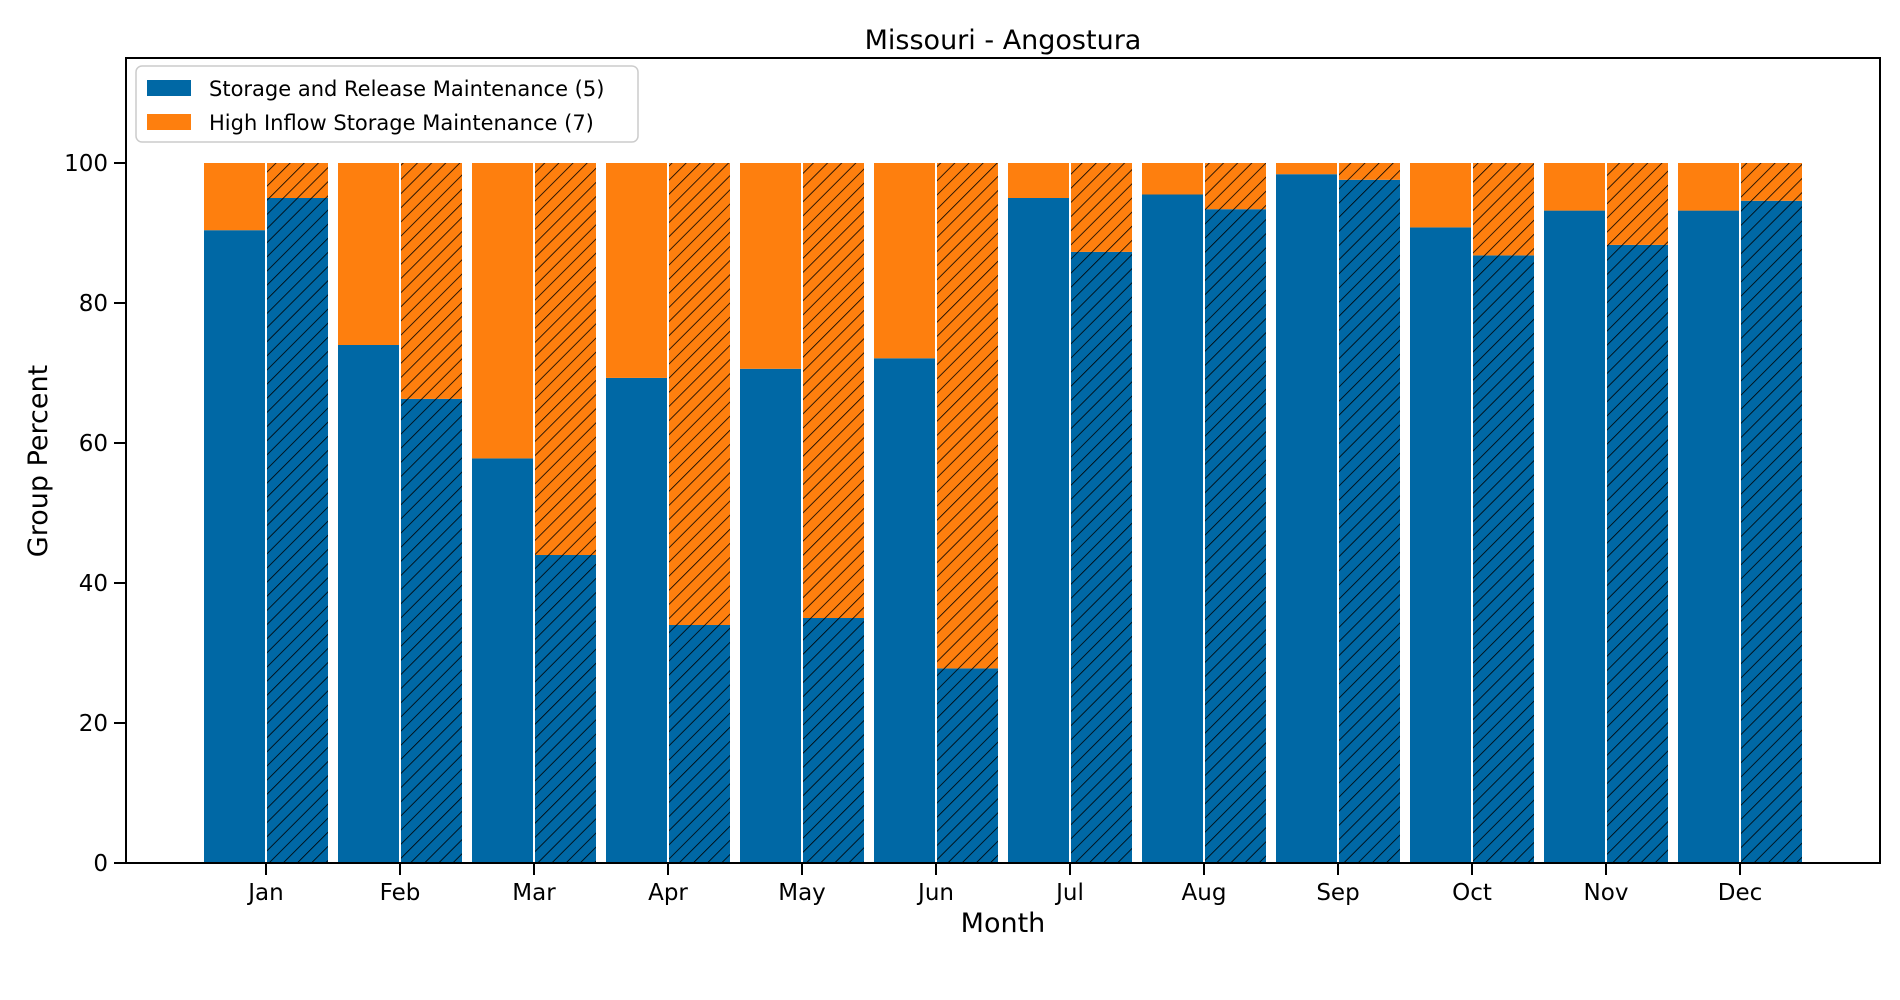 Image resolution: width=1900 pixels, height=1000 pixels. What do you see at coordinates (668, 893) in the screenshot?
I see `x-tick-label-apr: Apr` at bounding box center [668, 893].